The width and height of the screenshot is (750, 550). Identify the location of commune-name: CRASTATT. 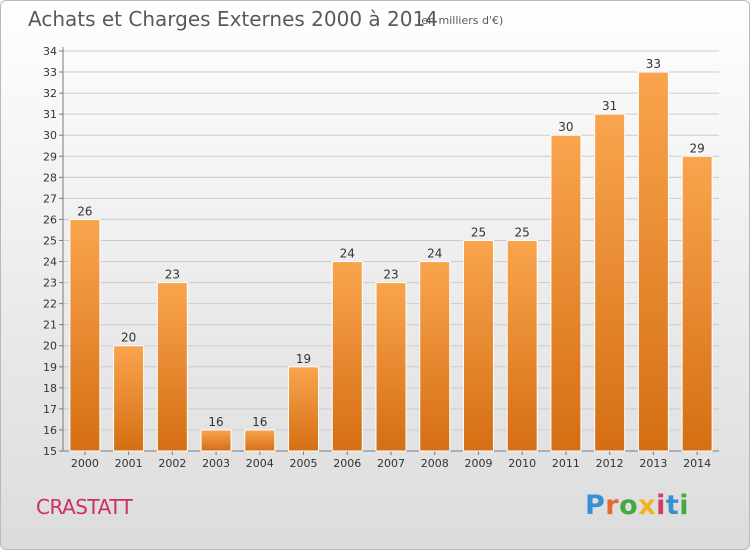
(84, 507).